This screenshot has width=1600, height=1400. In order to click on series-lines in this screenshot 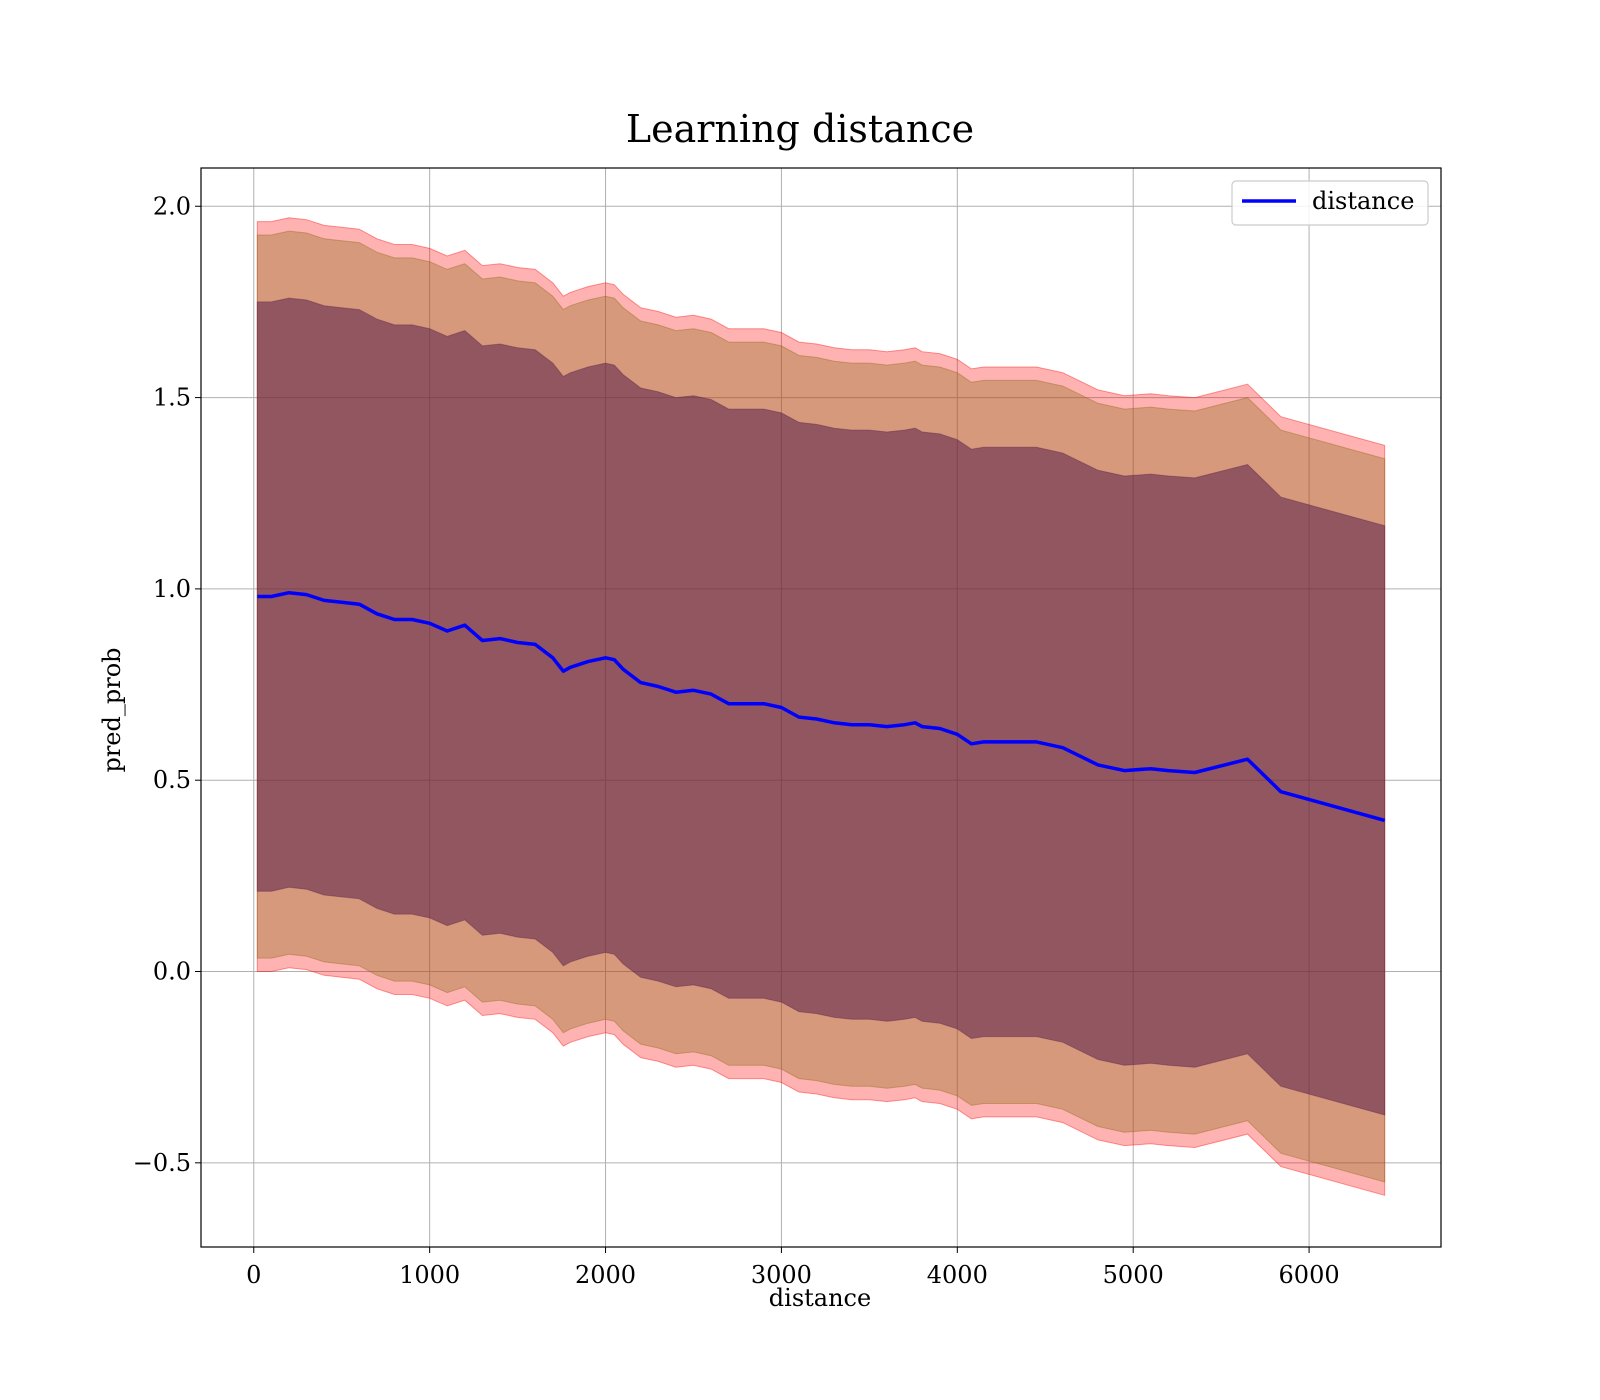, I will do `click(821, 706)`.